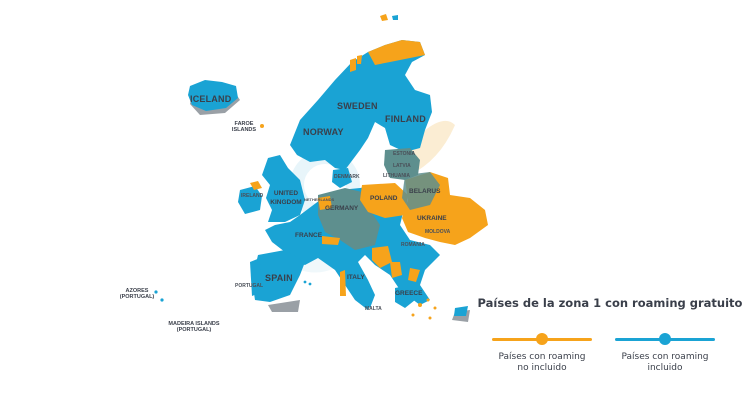 This screenshot has width=750, height=400. Describe the element at coordinates (309, 235) in the screenshot. I see `label-france: FRANCE` at that location.